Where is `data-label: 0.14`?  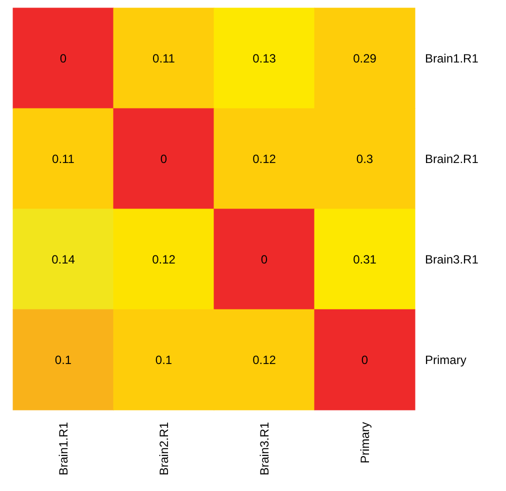 data-label: 0.14 is located at coordinates (64, 259).